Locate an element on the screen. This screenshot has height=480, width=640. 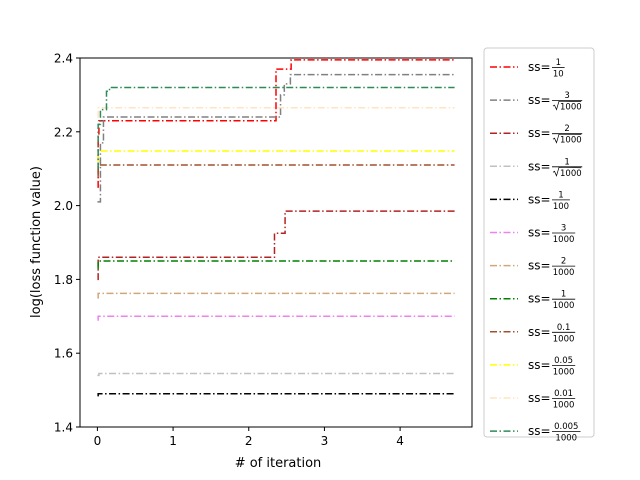
x-tick-label: 2 is located at coordinates (249, 441).